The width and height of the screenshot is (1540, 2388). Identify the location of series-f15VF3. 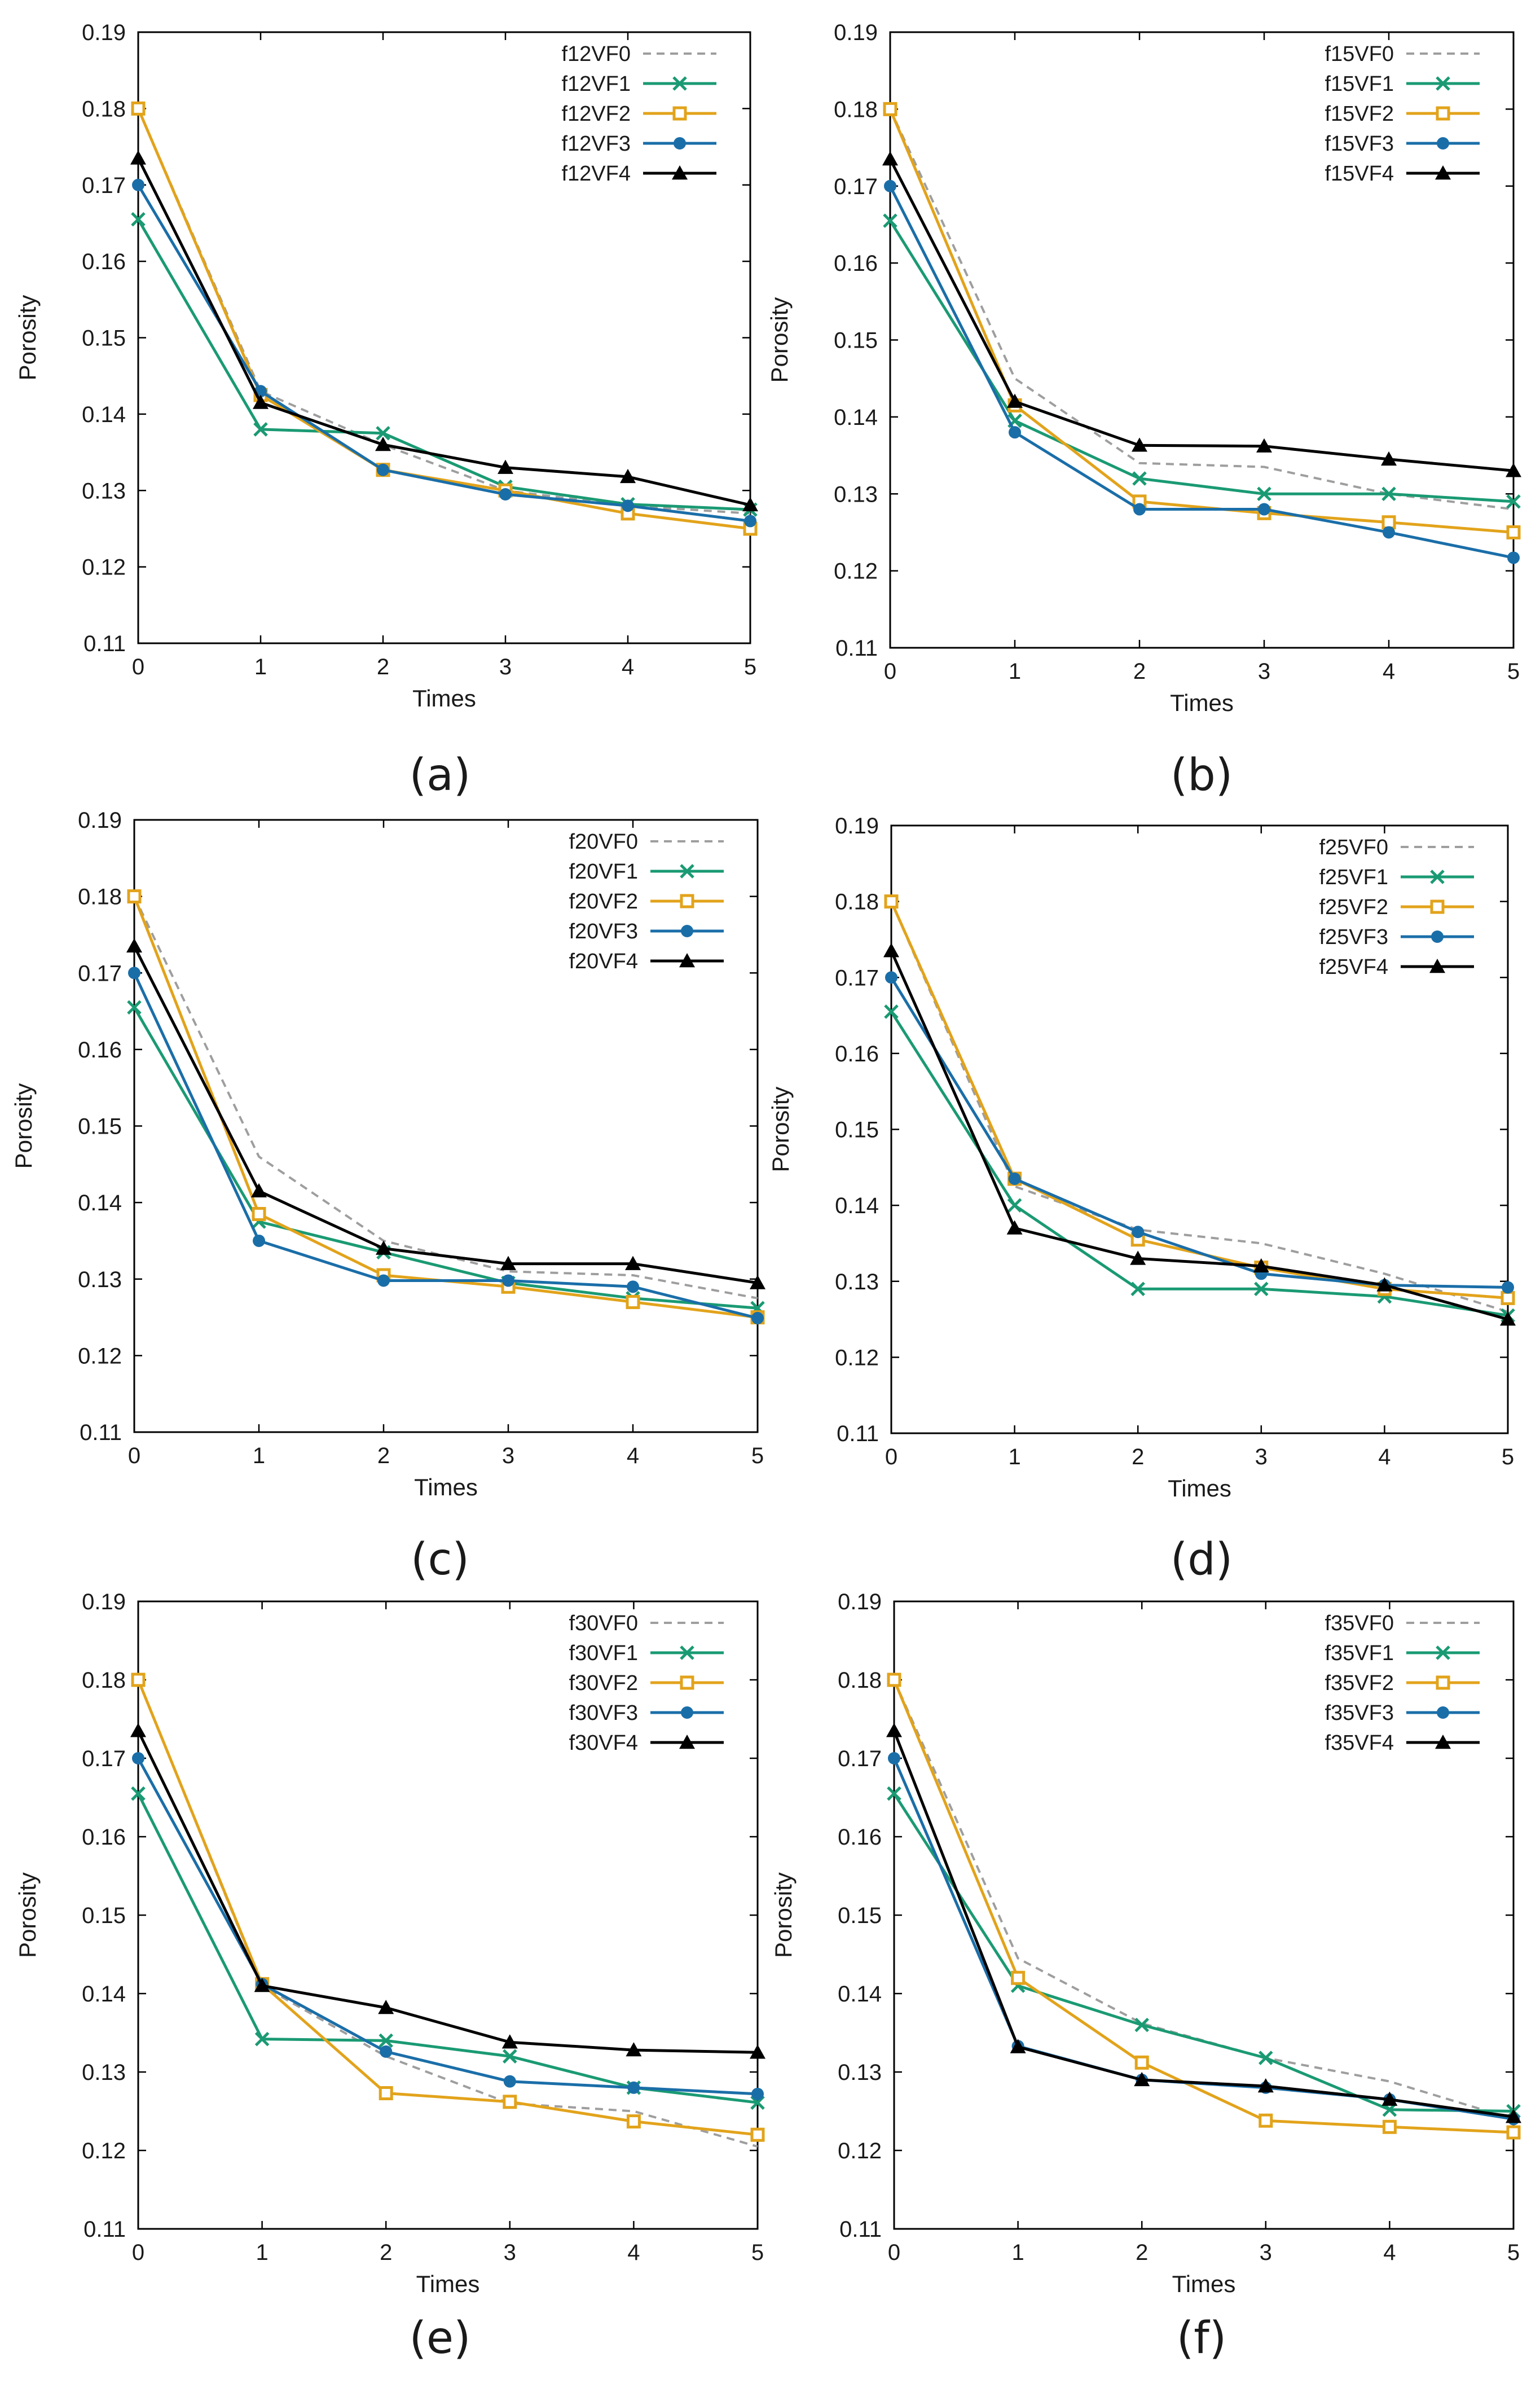
(1202, 371).